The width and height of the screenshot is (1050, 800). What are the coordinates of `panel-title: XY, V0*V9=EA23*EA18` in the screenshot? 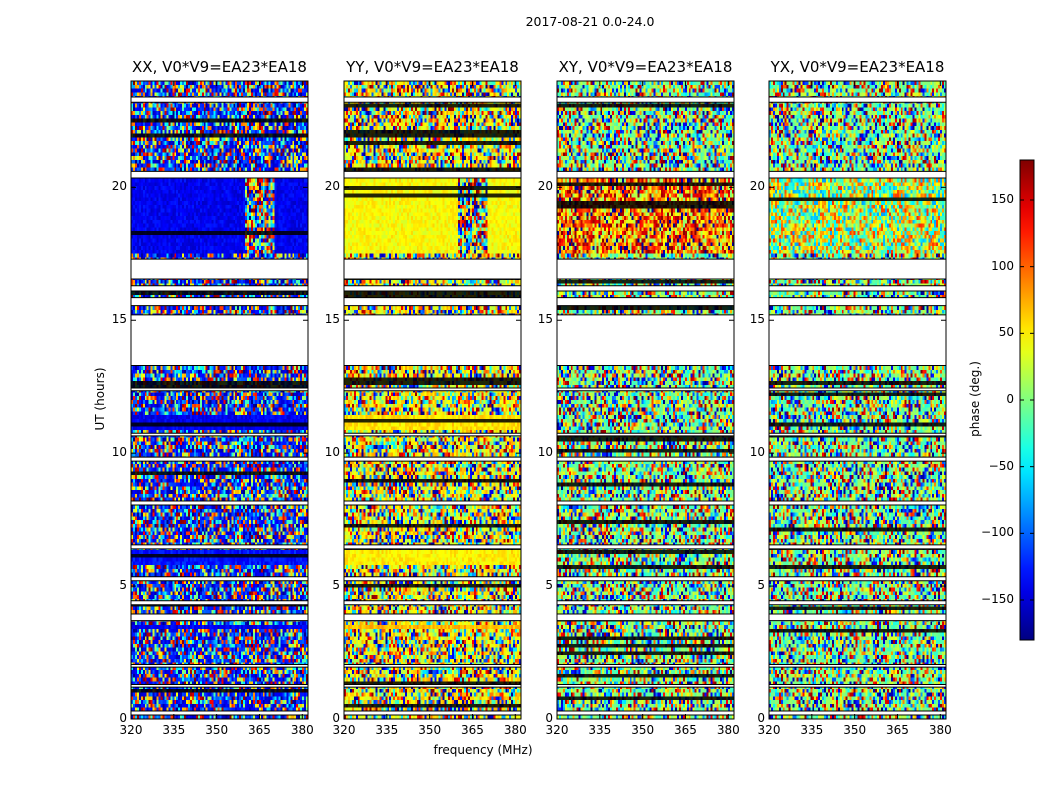 It's located at (645, 67).